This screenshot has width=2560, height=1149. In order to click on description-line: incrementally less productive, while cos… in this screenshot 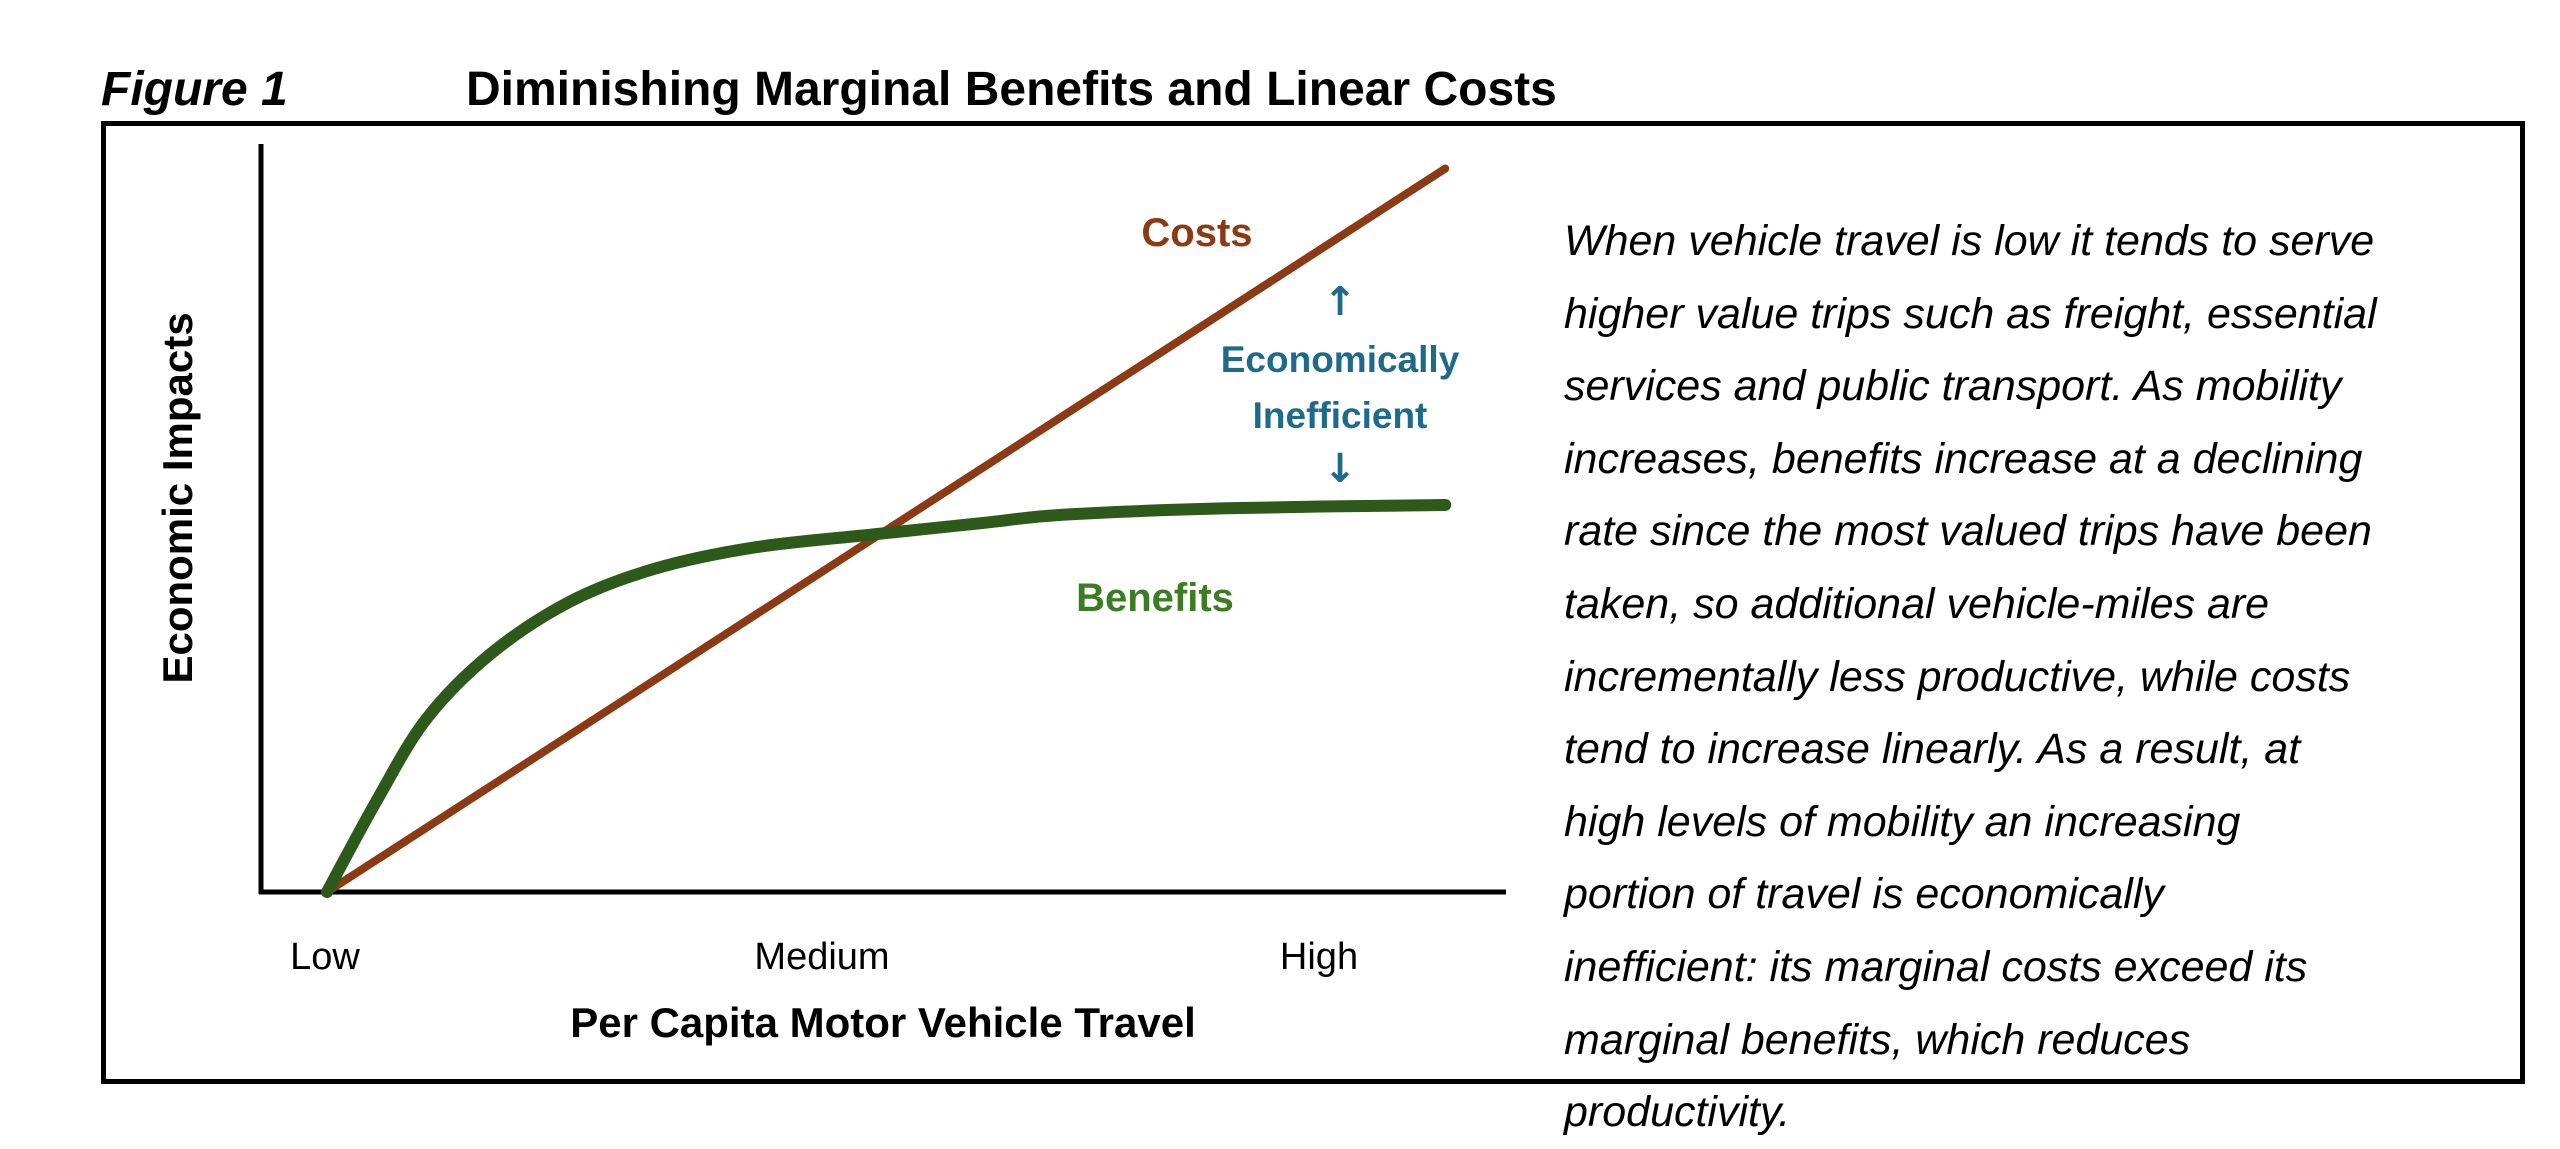, I will do `click(1957, 676)`.